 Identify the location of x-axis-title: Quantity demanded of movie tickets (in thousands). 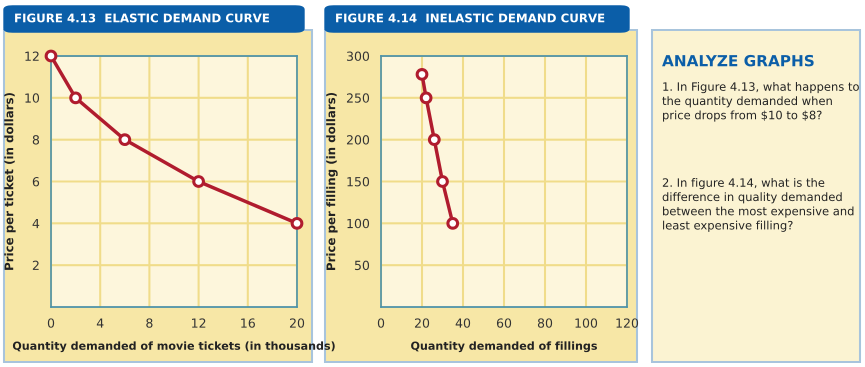
(173, 346).